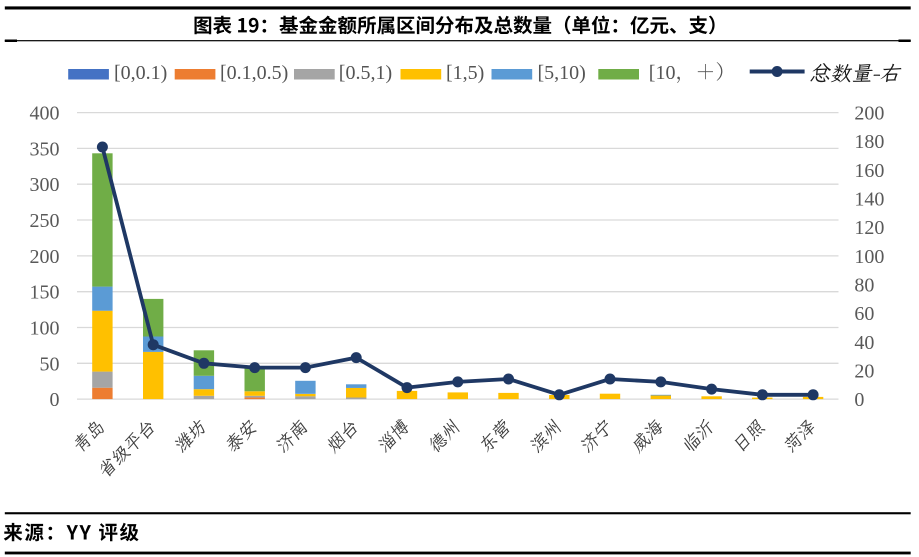 The height and width of the screenshot is (557, 919). What do you see at coordinates (45, 221) in the screenshot?
I see `svg-text: 250` at bounding box center [45, 221].